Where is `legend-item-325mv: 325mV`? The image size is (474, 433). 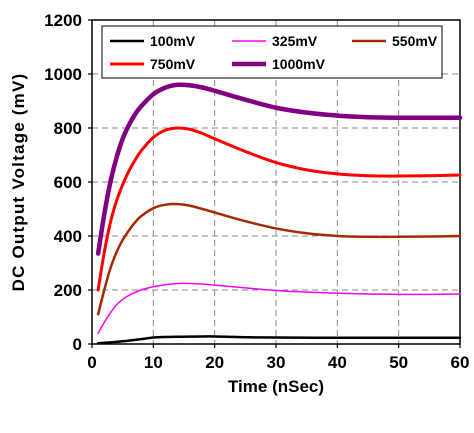
legend-item-325mv: 325mV is located at coordinates (275, 41).